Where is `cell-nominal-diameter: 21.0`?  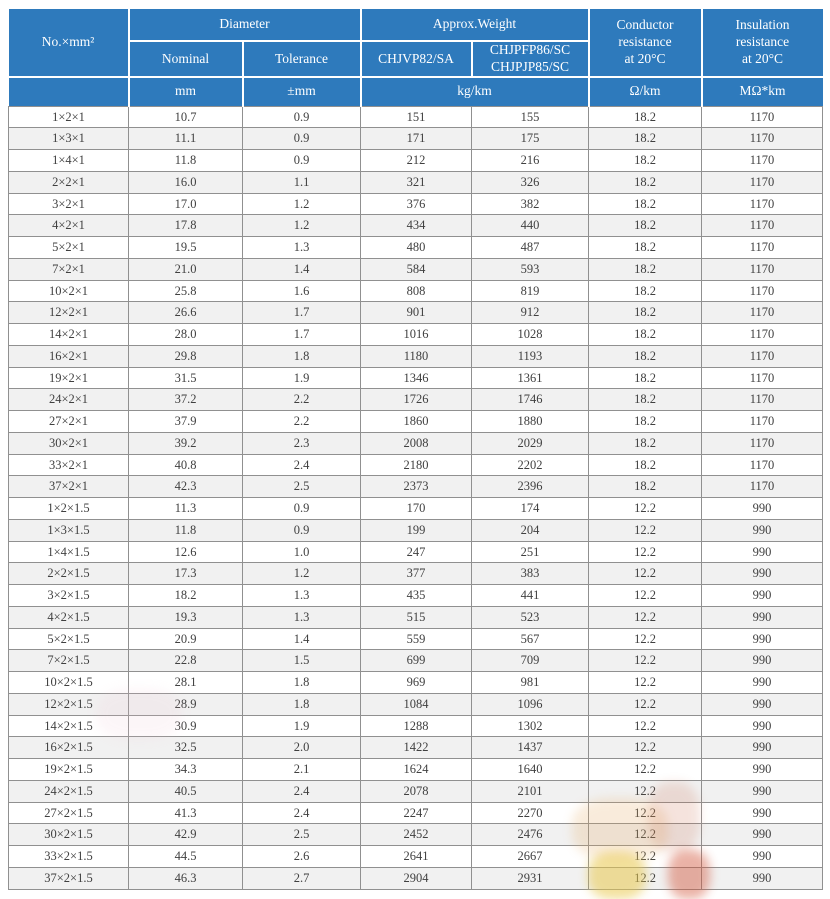 cell-nominal-diameter: 21.0 is located at coordinates (185, 269).